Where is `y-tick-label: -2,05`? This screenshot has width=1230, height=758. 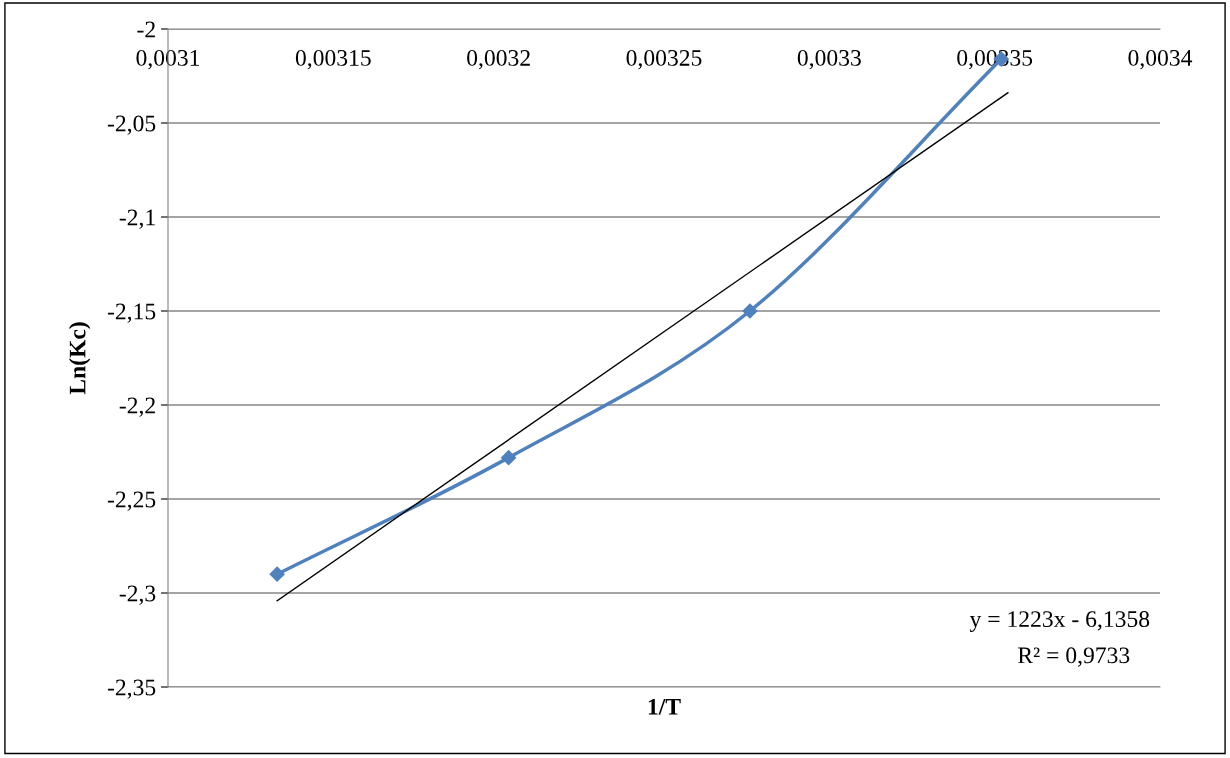 y-tick-label: -2,05 is located at coordinates (131, 125).